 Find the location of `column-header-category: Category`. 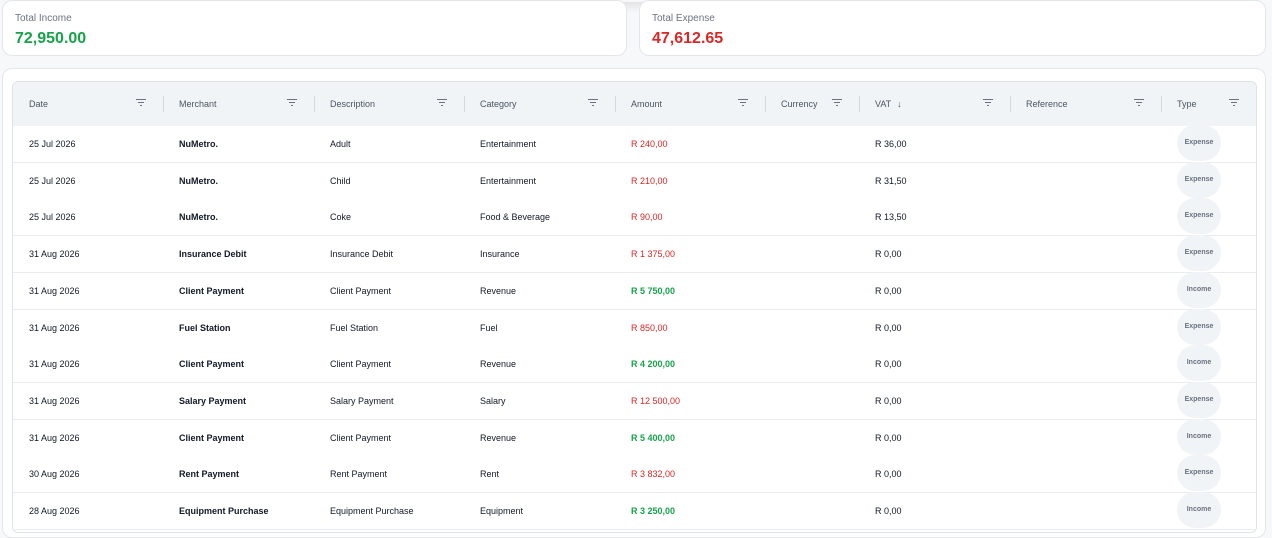

column-header-category: Category is located at coordinates (539, 104).